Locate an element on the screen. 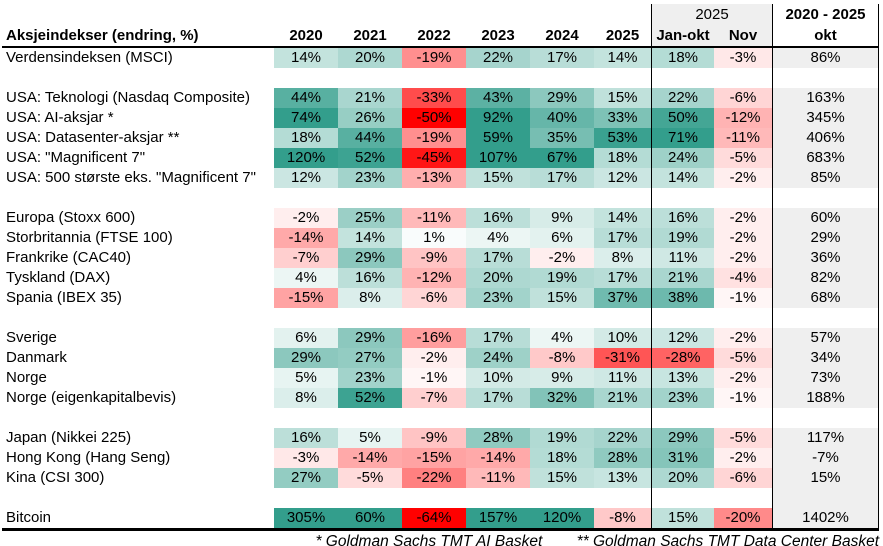 Image resolution: width=883 pixels, height=546 pixels. heat-cell: -6% is located at coordinates (434, 298).